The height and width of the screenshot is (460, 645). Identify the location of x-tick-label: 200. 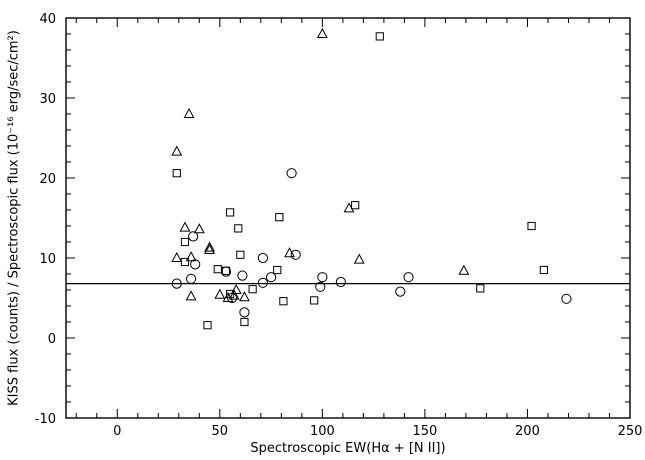
(527, 431).